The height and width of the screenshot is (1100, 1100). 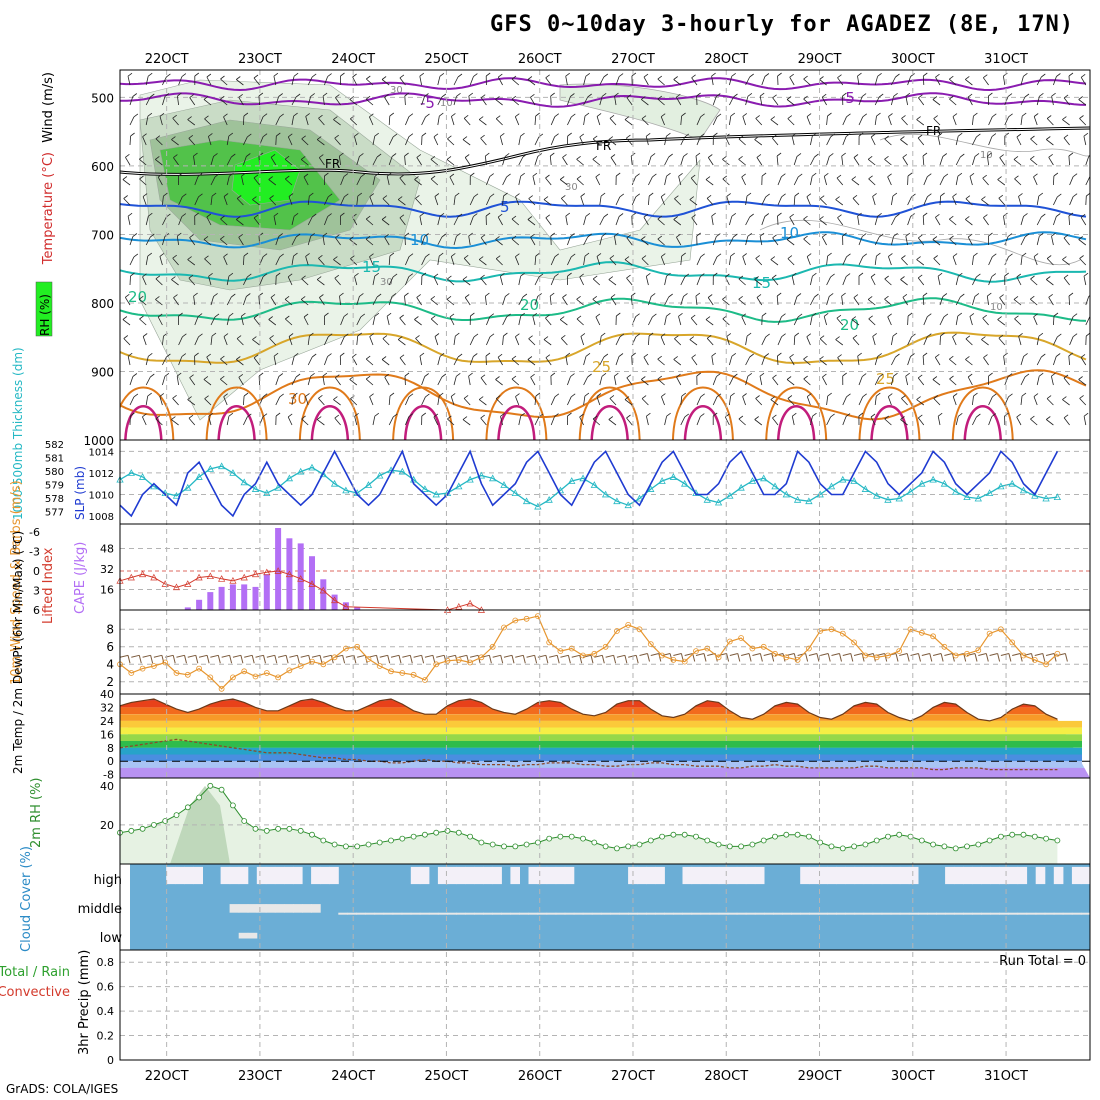 I want to click on isotherm-line, so click(x=603, y=209).